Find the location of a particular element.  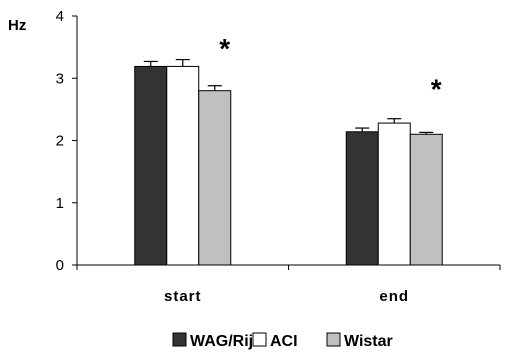

legend-label: WAG/Rij is located at coordinates (221, 341).